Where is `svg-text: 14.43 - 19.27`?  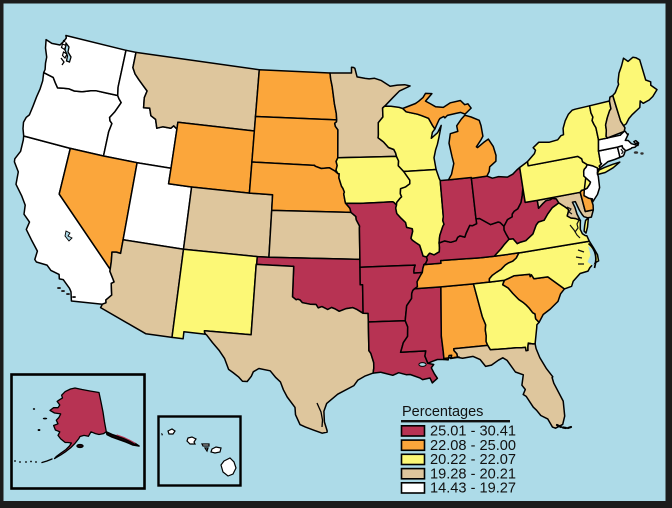
svg-text: 14.43 - 19.27 is located at coordinates (473, 489).